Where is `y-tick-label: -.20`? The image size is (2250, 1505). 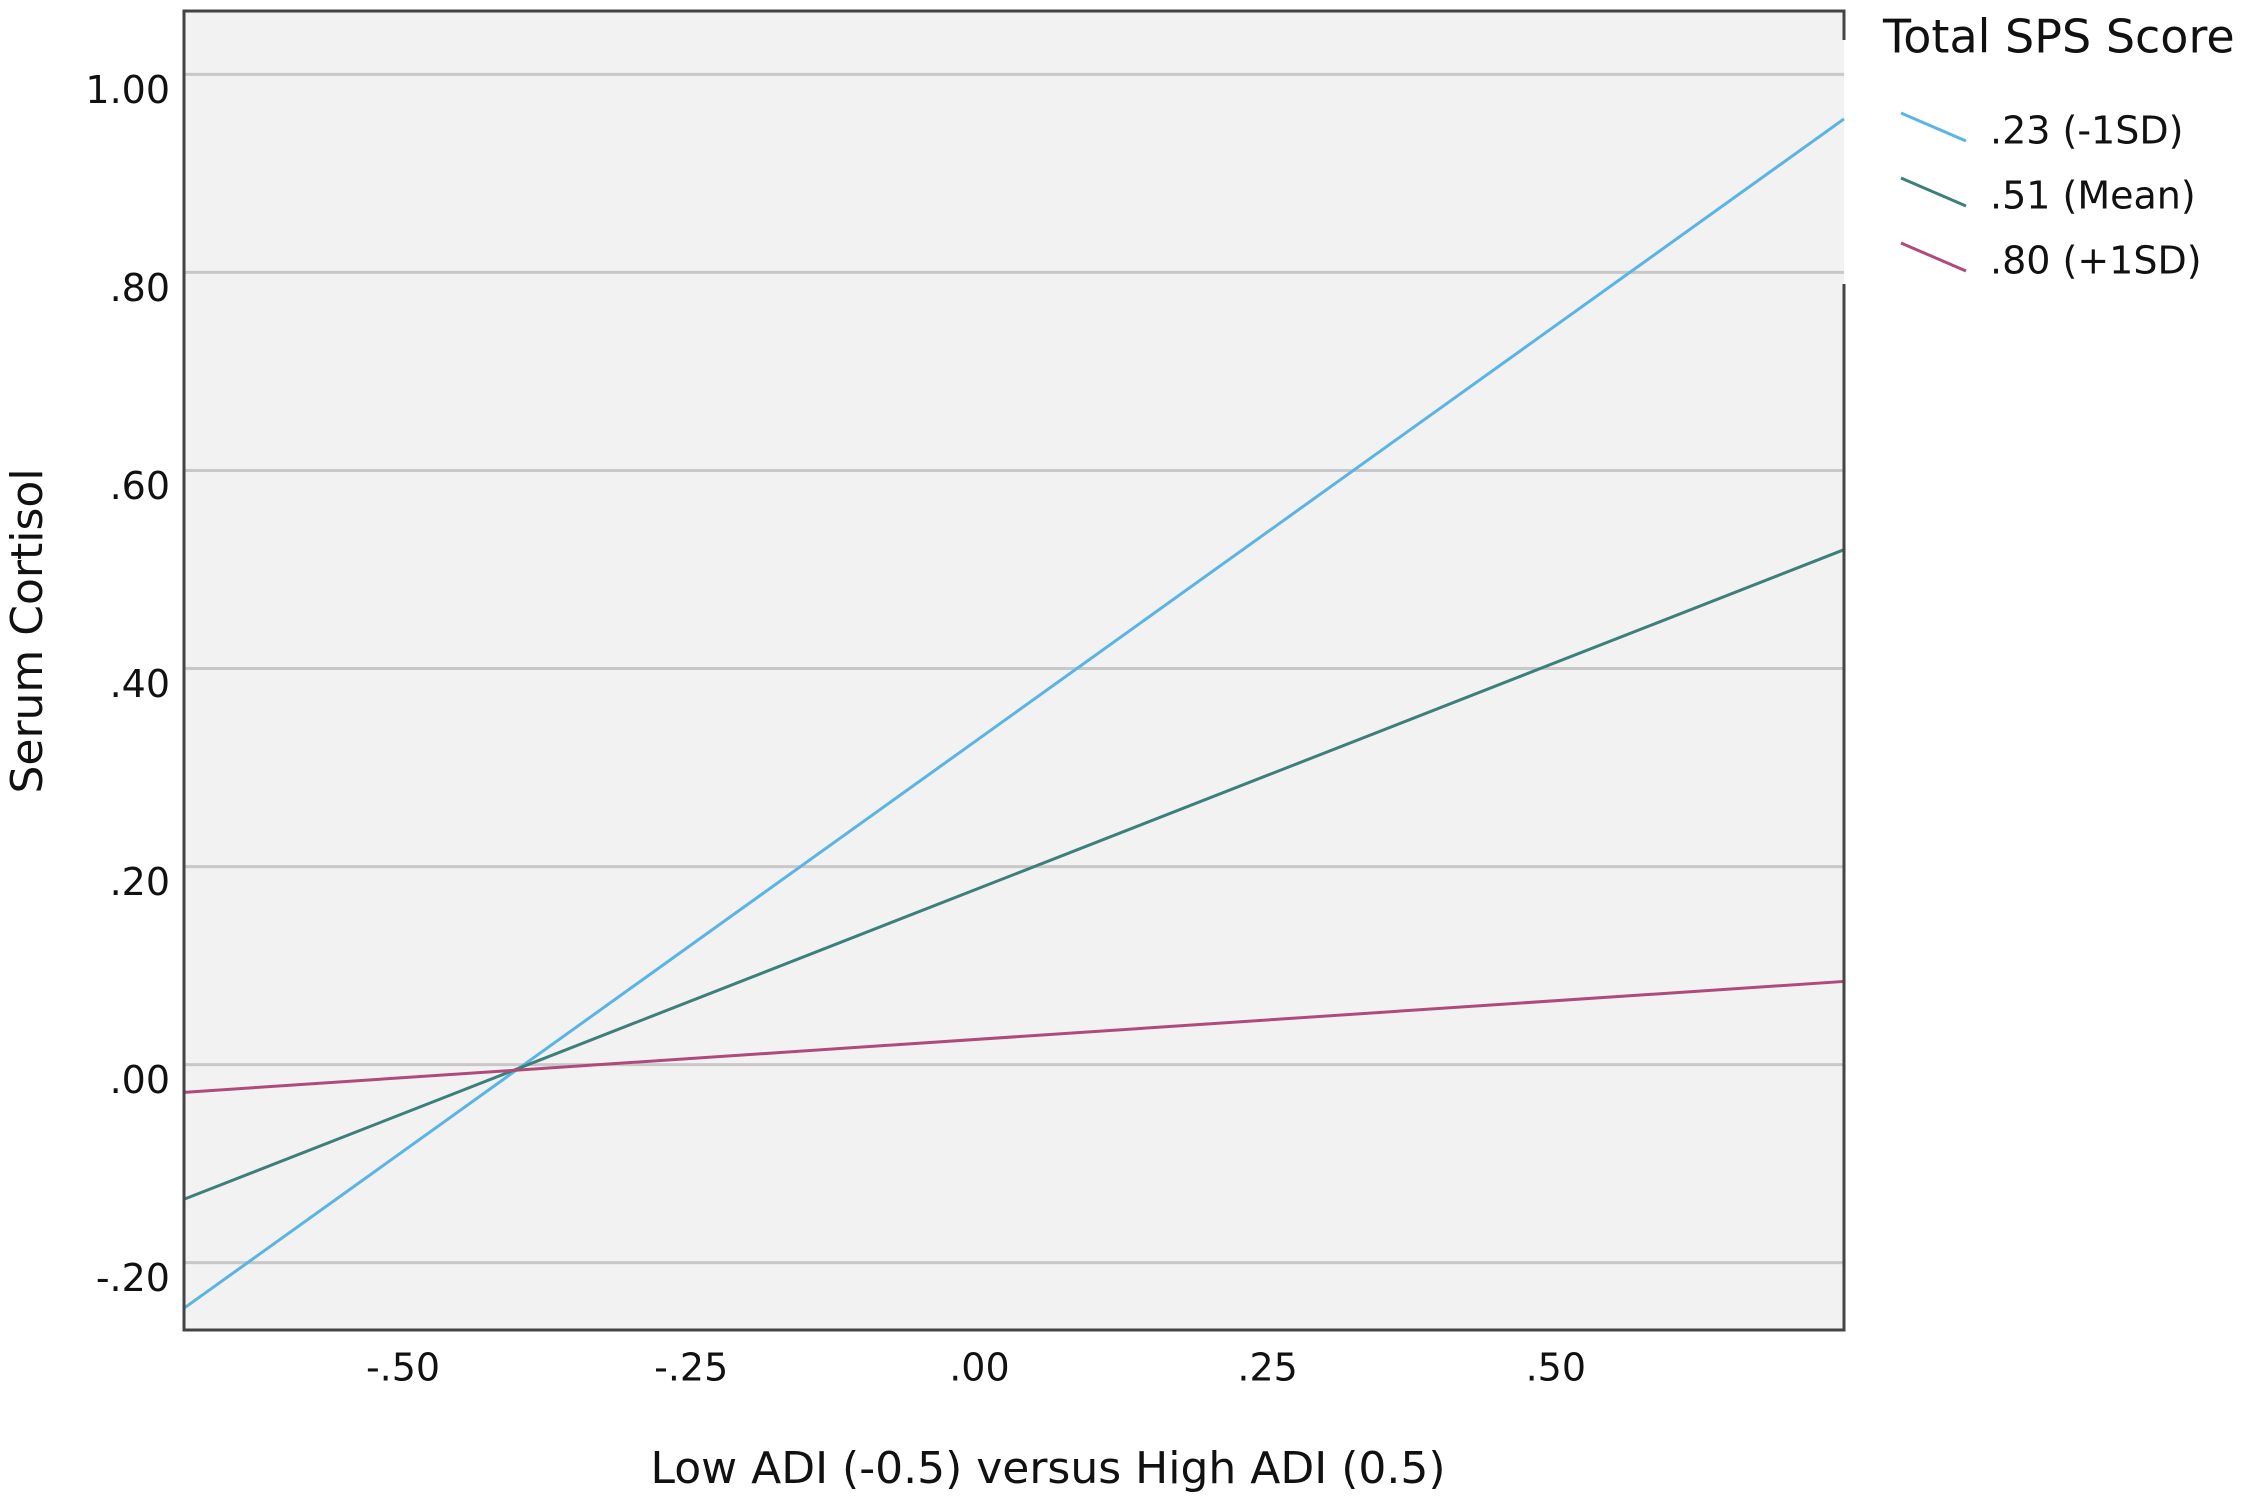 y-tick-label: -.20 is located at coordinates (133, 1278).